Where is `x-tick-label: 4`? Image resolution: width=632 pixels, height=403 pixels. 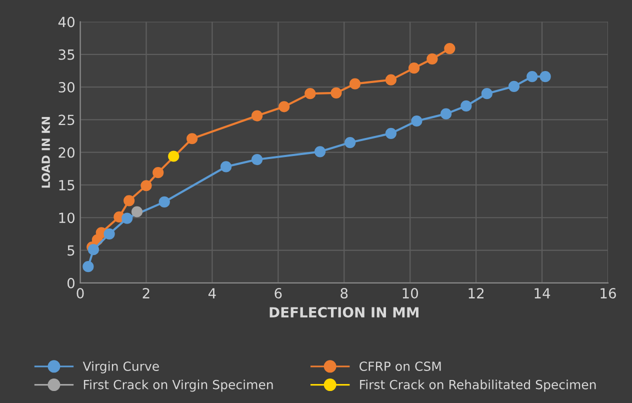 x-tick-label: 4 is located at coordinates (212, 293).